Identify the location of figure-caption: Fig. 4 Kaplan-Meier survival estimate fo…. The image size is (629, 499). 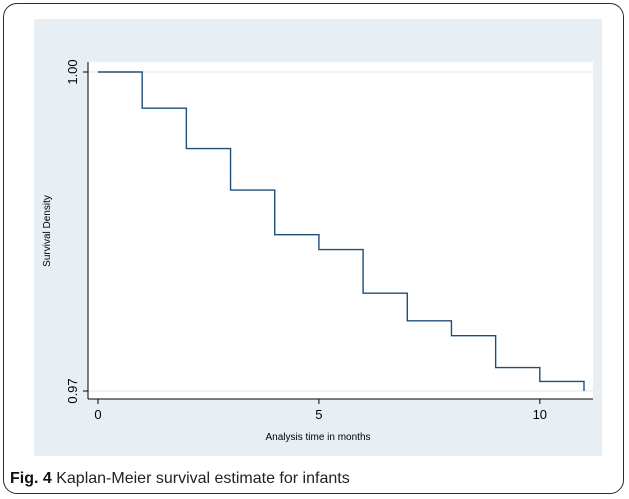
(180, 479).